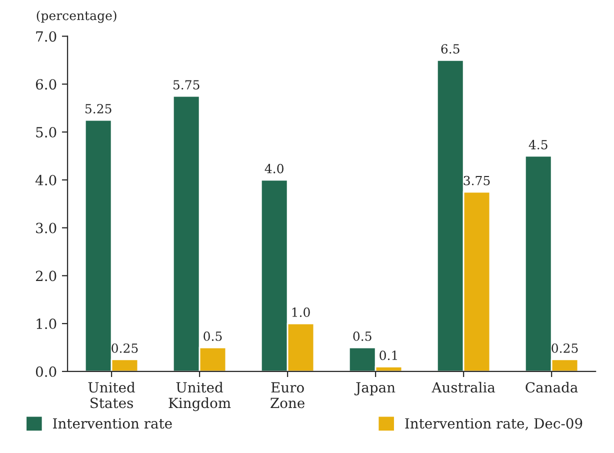 Image resolution: width=614 pixels, height=453 pixels. What do you see at coordinates (450, 49) in the screenshot?
I see `data-label: 6.5` at bounding box center [450, 49].